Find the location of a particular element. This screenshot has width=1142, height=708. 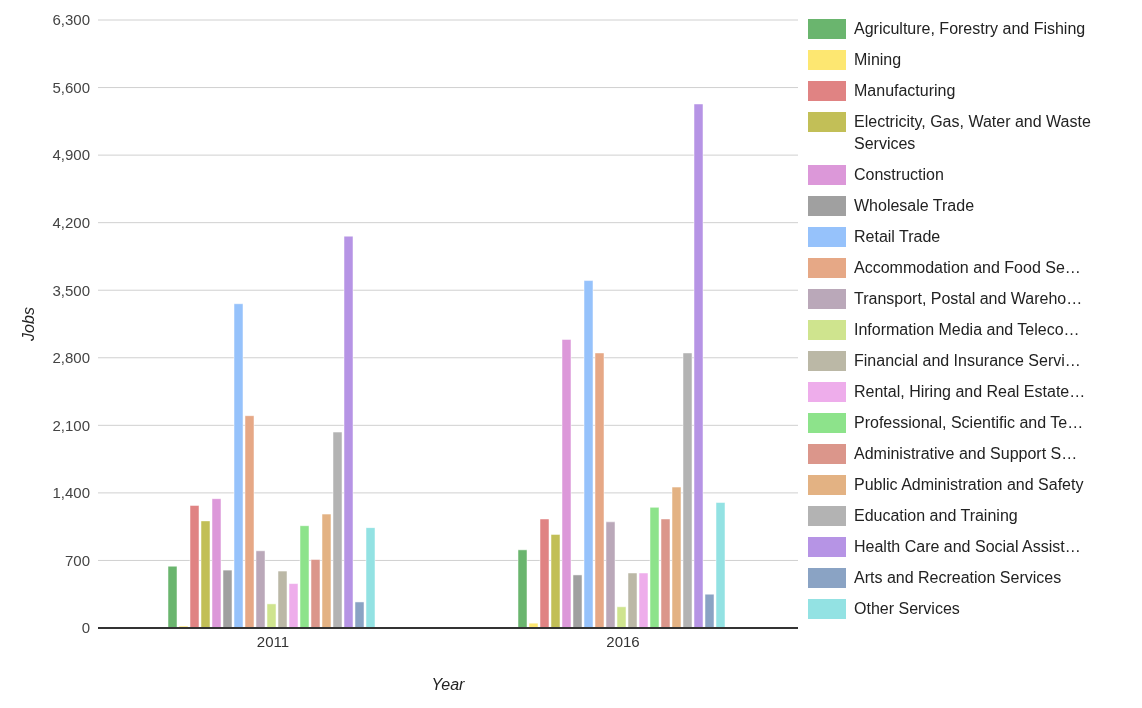

y-tick-label: 1,400 is located at coordinates (71, 493).